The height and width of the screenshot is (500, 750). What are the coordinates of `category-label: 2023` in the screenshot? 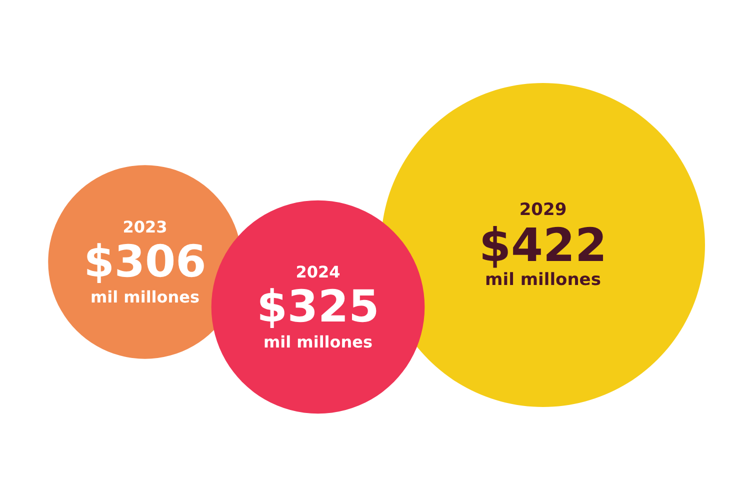 It's located at (145, 227).